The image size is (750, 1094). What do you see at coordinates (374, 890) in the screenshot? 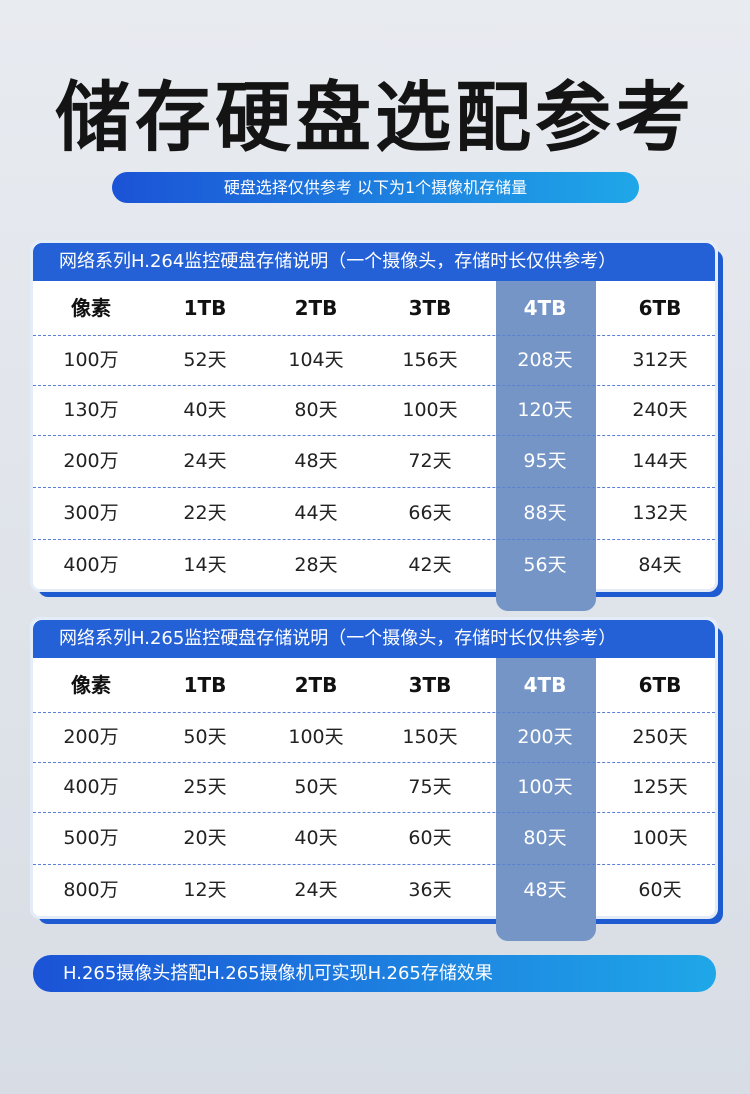
I see `table-row: 800万 12天 24天 36天 48天 60天` at bounding box center [374, 890].